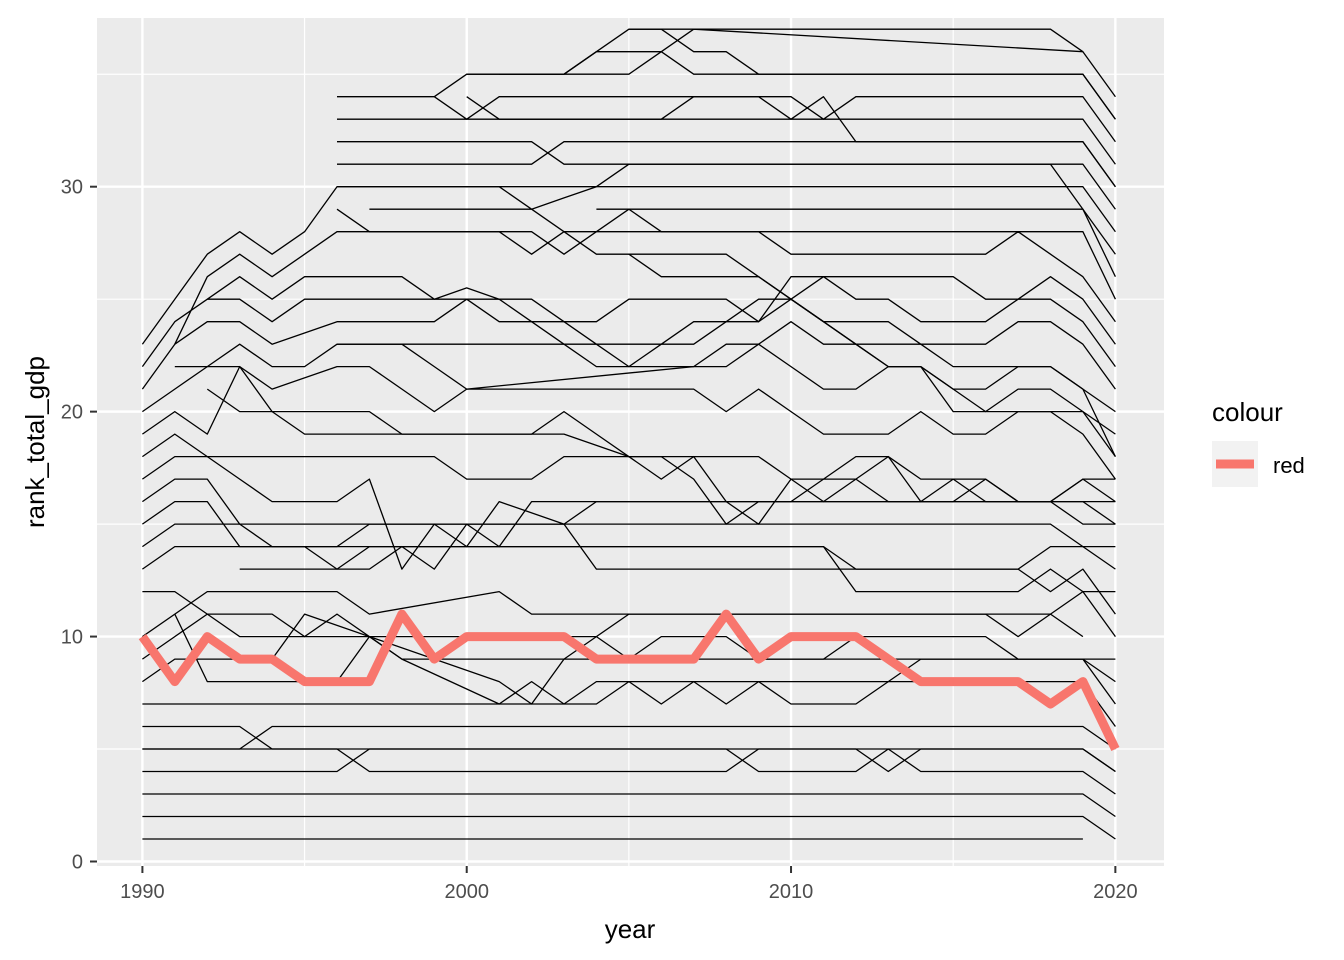 Image resolution: width=1344 pixels, height=960 pixels. What do you see at coordinates (791, 892) in the screenshot?
I see `x-tick-label: 2010` at bounding box center [791, 892].